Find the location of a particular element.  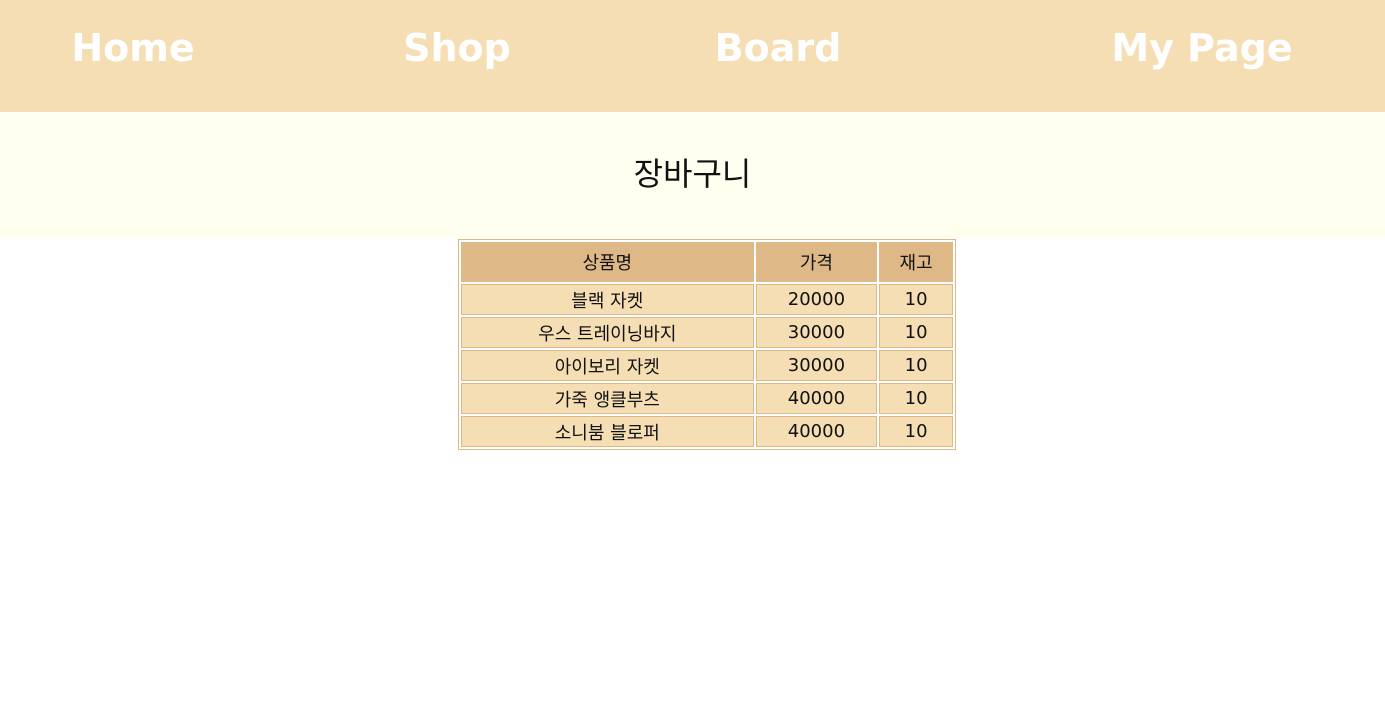

nav-link-board: Board is located at coordinates (778, 48).